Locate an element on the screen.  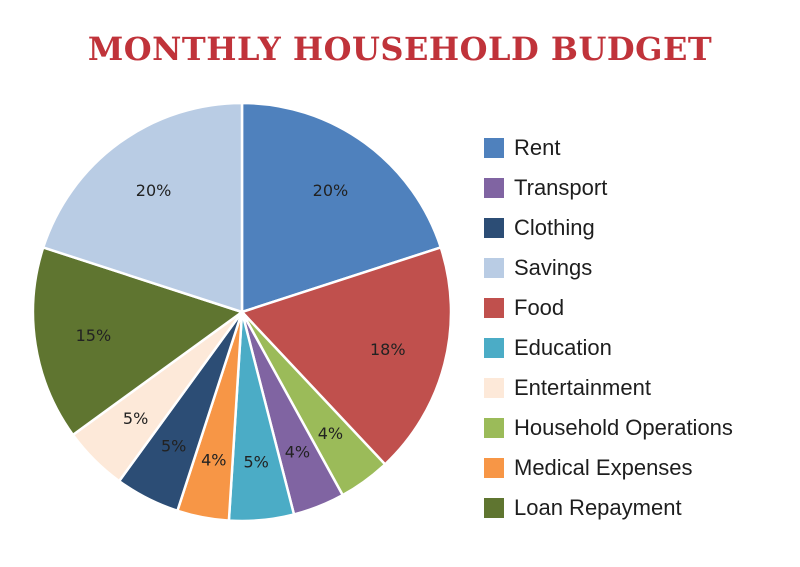
data-label-medical-expenses: 4% is located at coordinates (213, 459).